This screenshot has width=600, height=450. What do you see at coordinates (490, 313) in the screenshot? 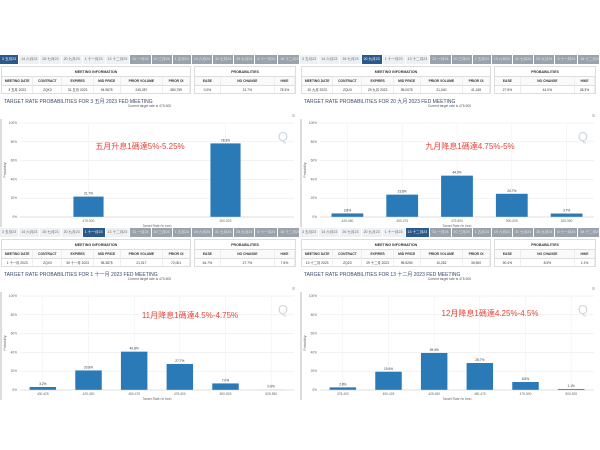
I see `annotation-text: 12月降息1碼達4.25%-4.5%` at bounding box center [490, 313].